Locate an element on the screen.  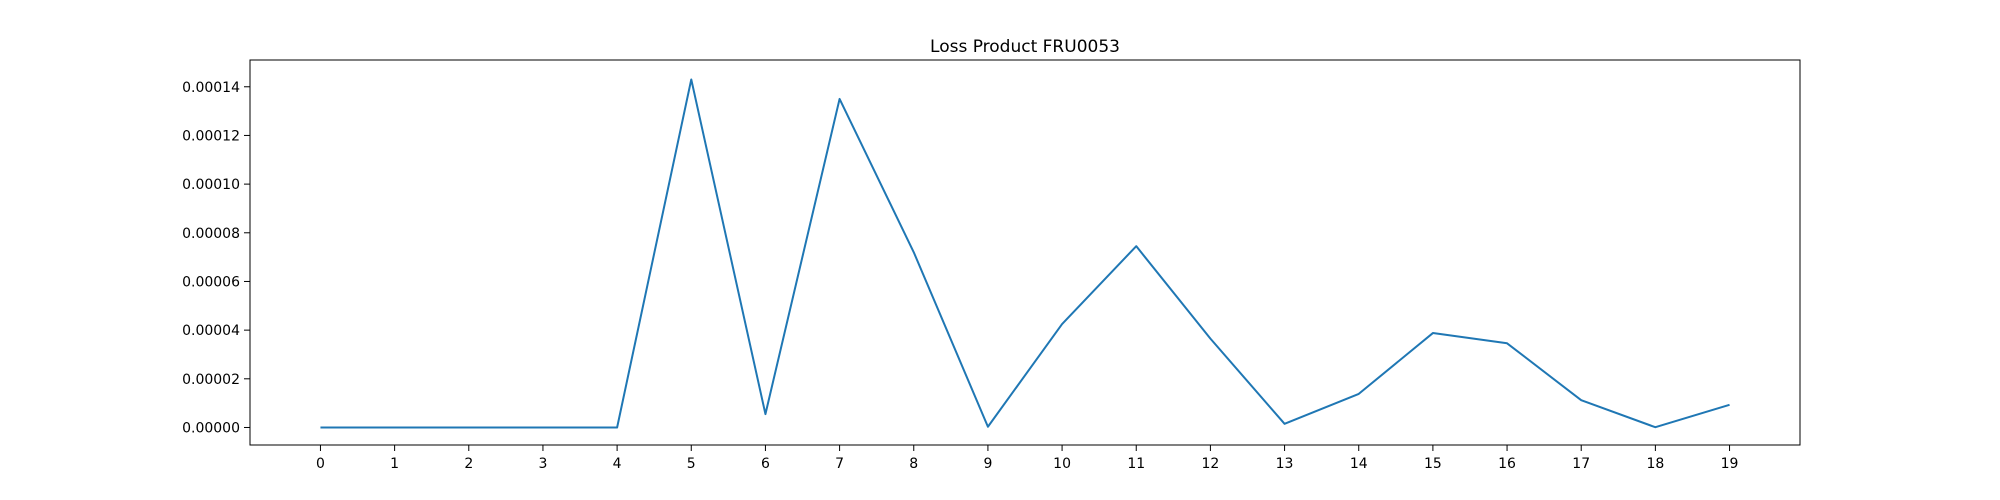
y-tick-label: 0.00010 is located at coordinates (211, 185).